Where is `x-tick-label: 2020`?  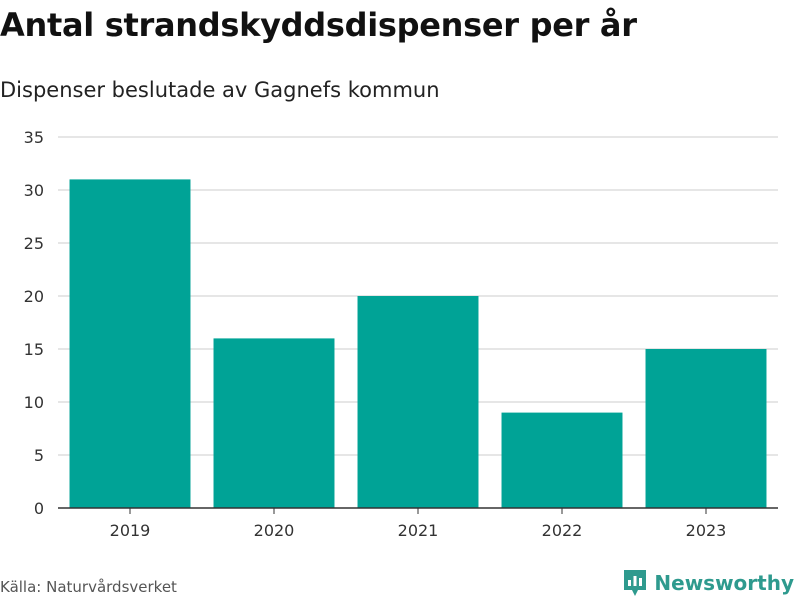
x-tick-label: 2020 is located at coordinates (274, 530).